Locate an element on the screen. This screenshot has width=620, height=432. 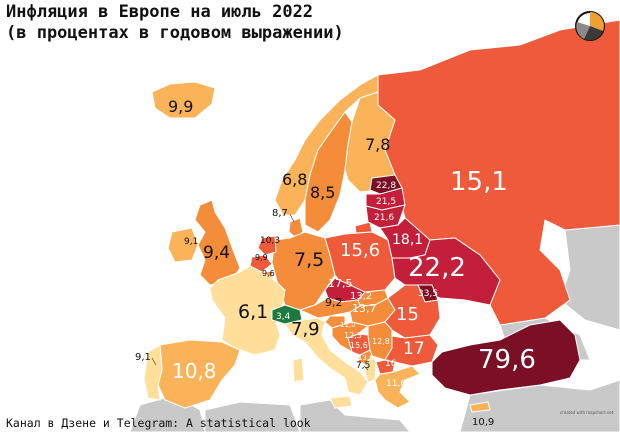
label-czechia: 17,5 is located at coordinates (340, 283).